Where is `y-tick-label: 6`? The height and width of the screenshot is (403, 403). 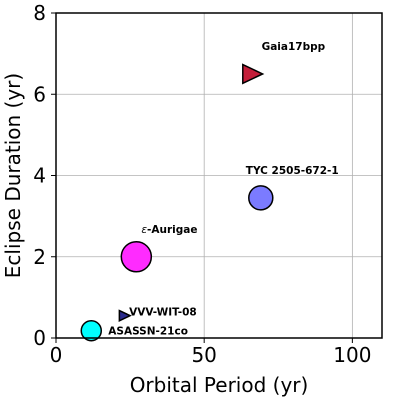 y-tick-label: 6 is located at coordinates (39, 94).